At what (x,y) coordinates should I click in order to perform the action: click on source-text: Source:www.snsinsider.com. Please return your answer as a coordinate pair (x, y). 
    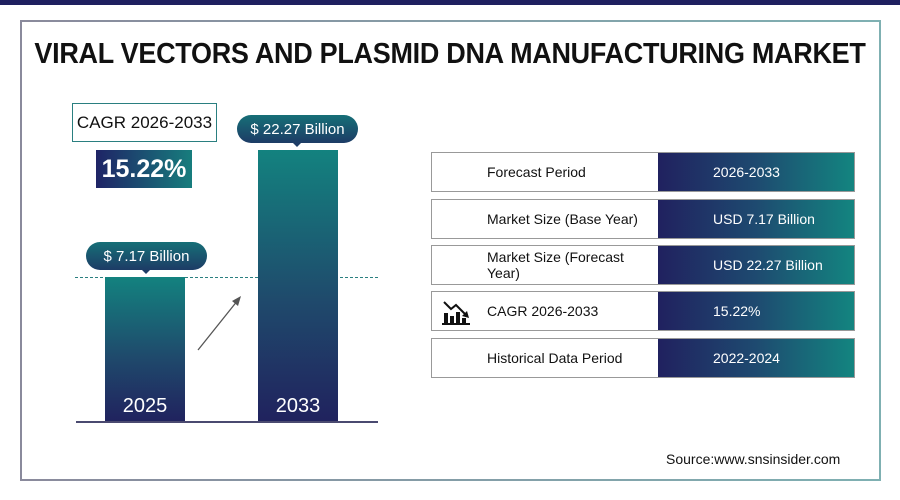
    Looking at the image, I should click on (753, 459).